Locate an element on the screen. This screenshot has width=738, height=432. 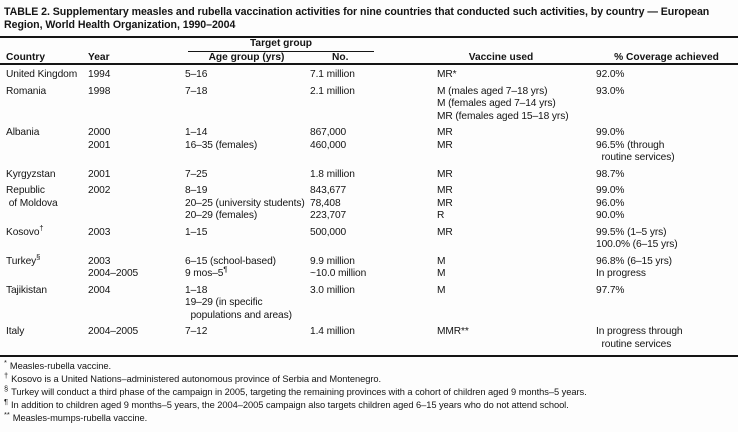
cell-vaccine: MR* is located at coordinates (515, 75).